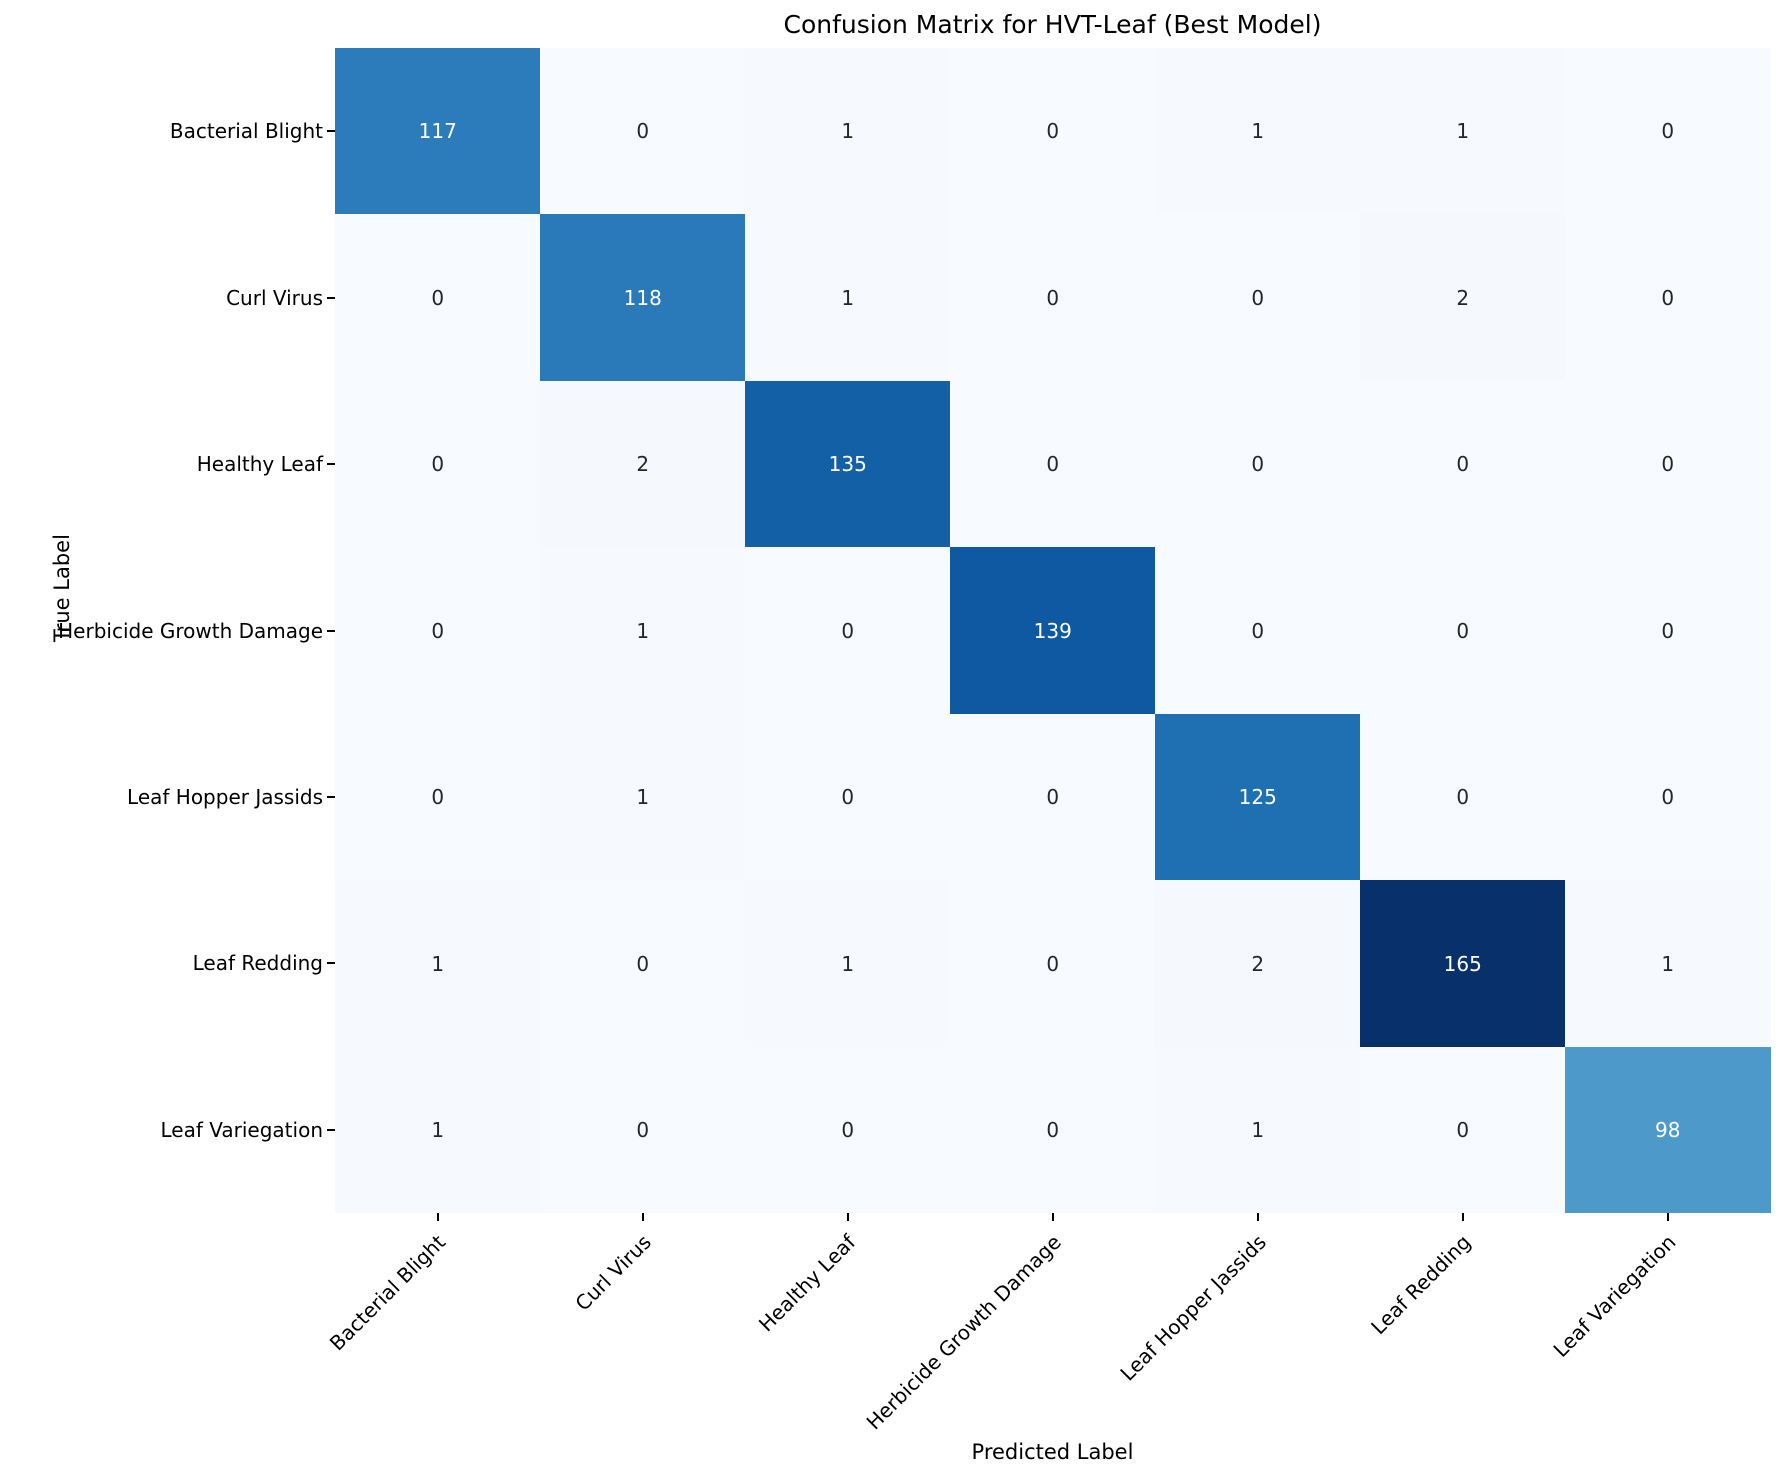 The height and width of the screenshot is (1481, 1783). Describe the element at coordinates (848, 464) in the screenshot. I see `heatmap-cell: 135` at that location.